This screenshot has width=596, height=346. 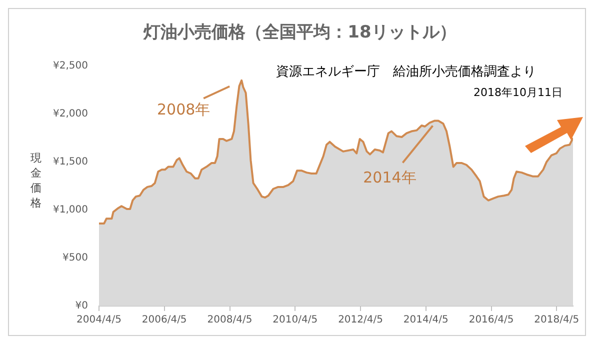 What do you see at coordinates (75, 258) in the screenshot?
I see `y-tick-label: ¥500` at bounding box center [75, 258].